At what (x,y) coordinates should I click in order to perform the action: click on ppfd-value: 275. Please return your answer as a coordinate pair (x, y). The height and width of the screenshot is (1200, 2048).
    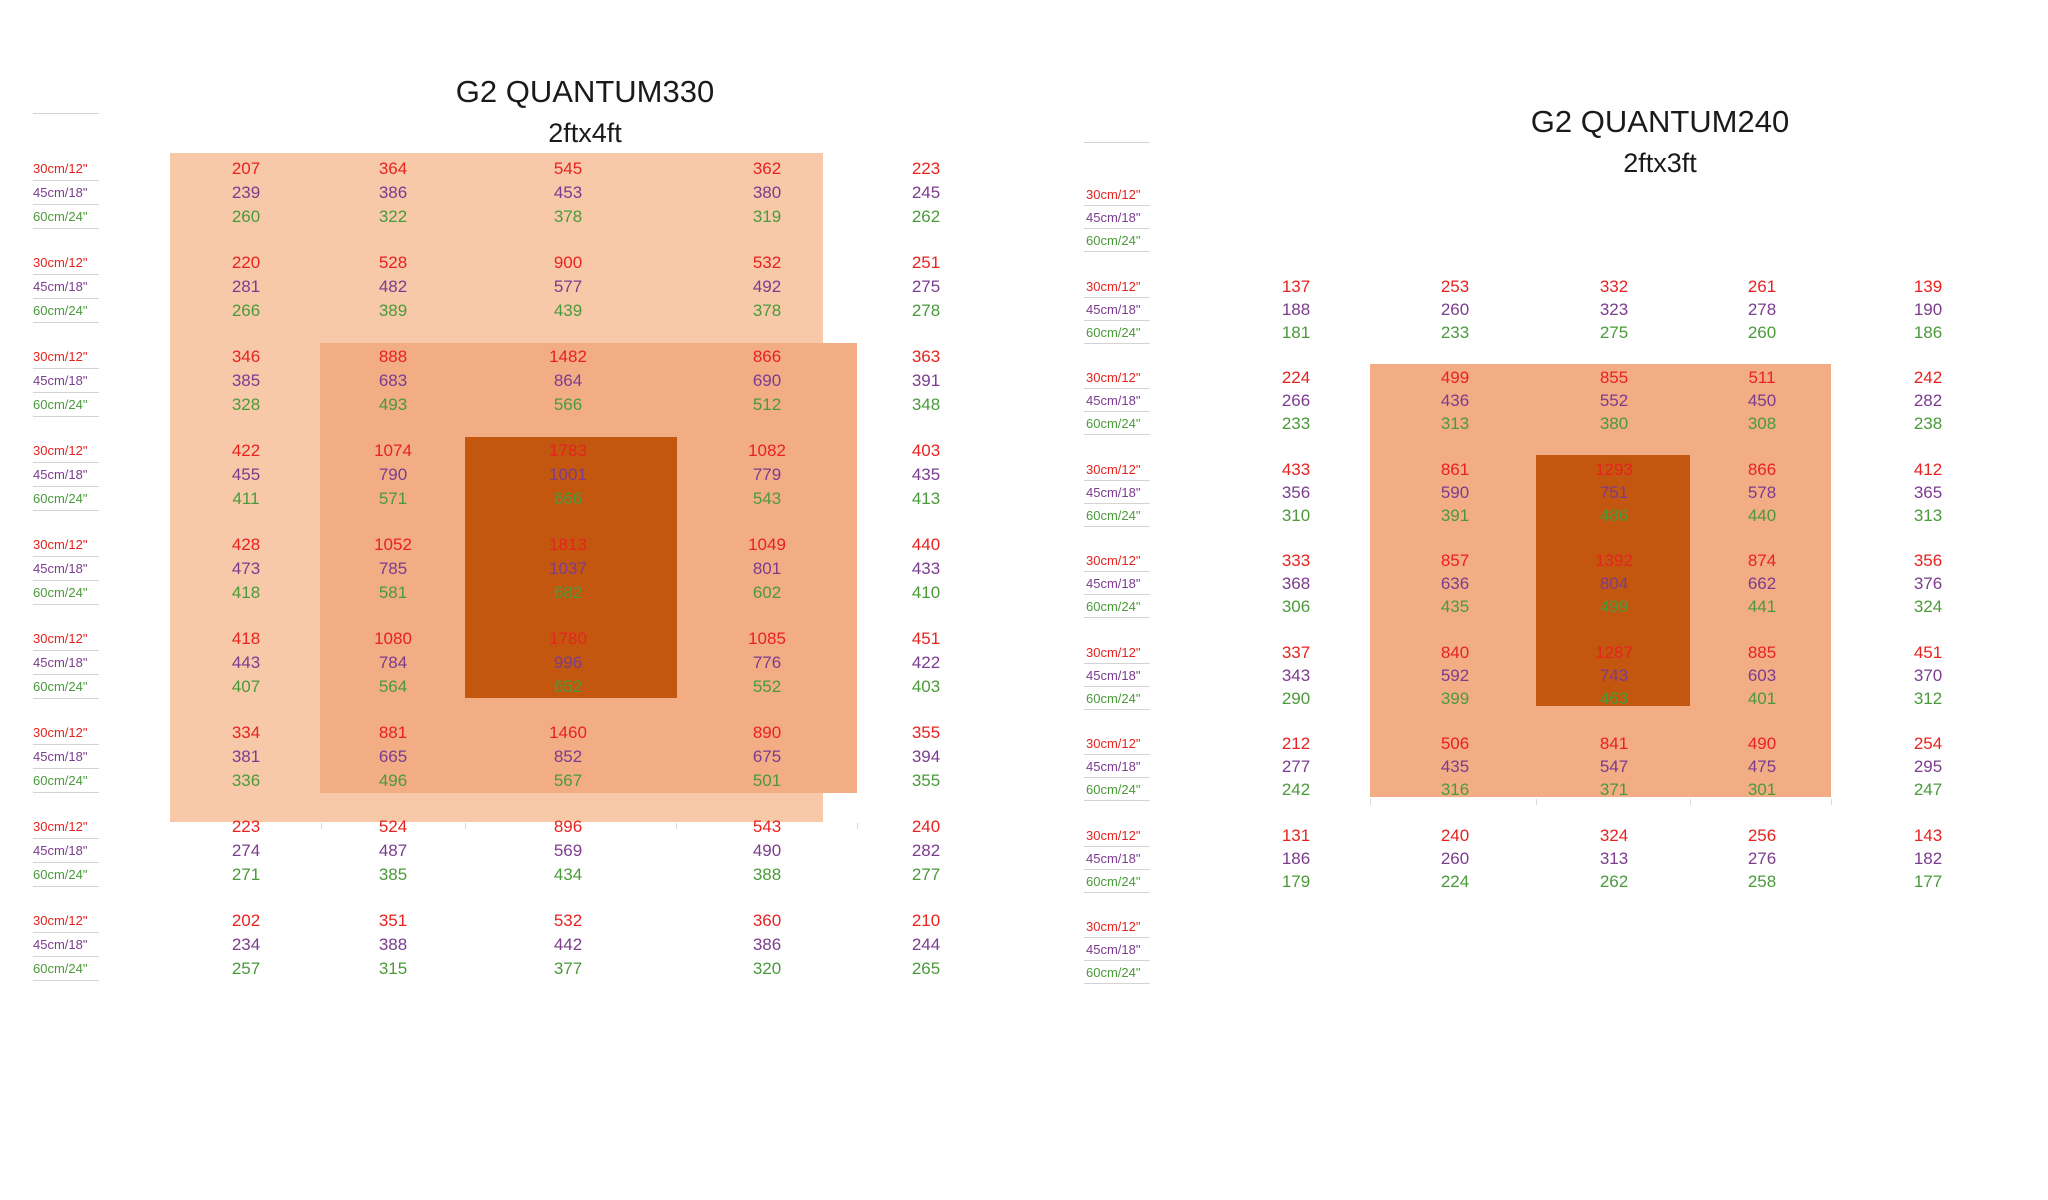
    Looking at the image, I should click on (1614, 332).